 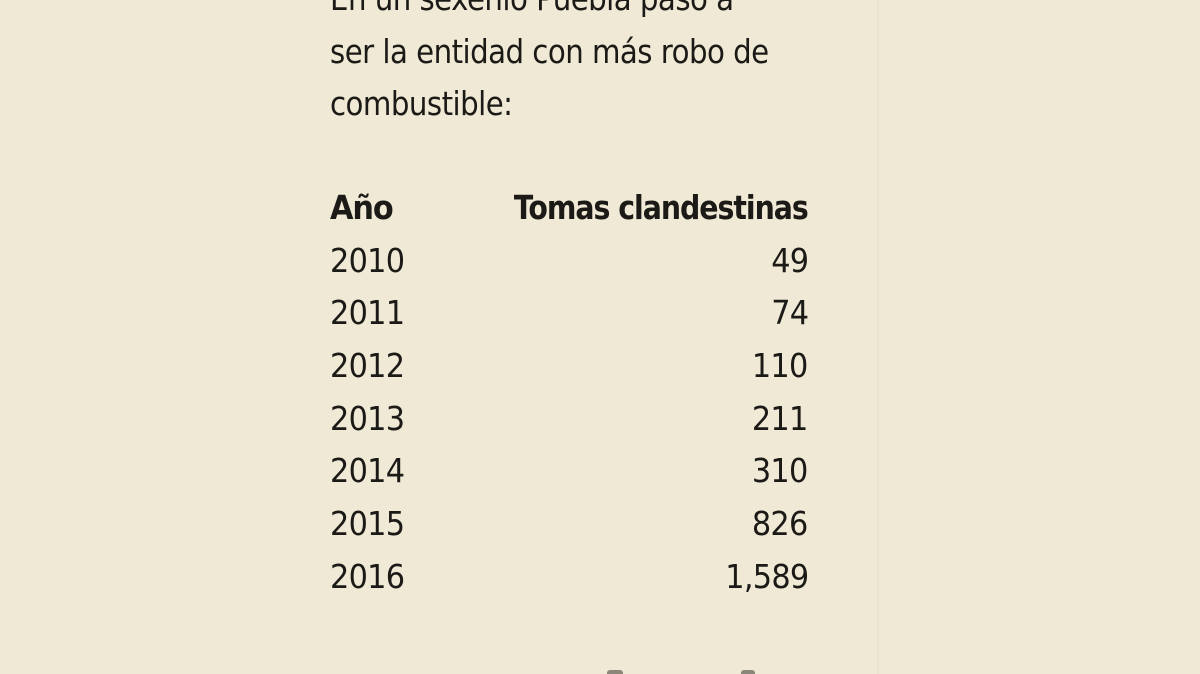 I want to click on row-value: 211, so click(x=780, y=418).